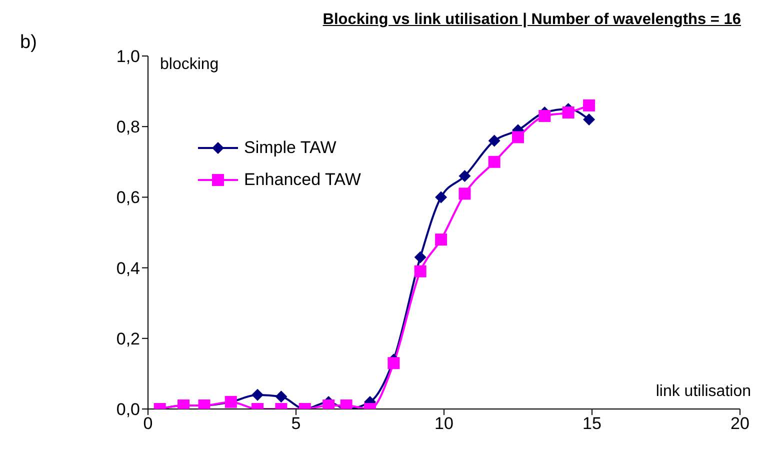 The image size is (761, 451). Describe the element at coordinates (531, 20) in the screenshot. I see `chart-title: Blocking vs link utilisation | Number of wavelengths = 16` at that location.